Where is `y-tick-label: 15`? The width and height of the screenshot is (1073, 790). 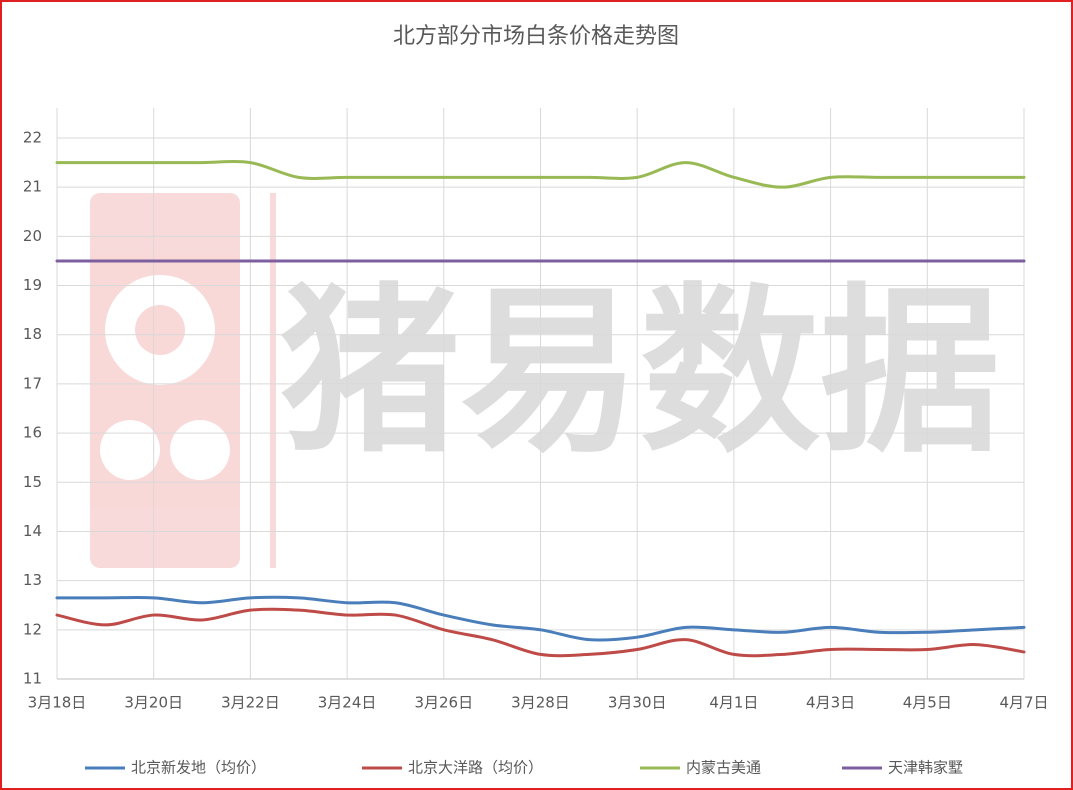
y-tick-label: 15 is located at coordinates (32, 482).